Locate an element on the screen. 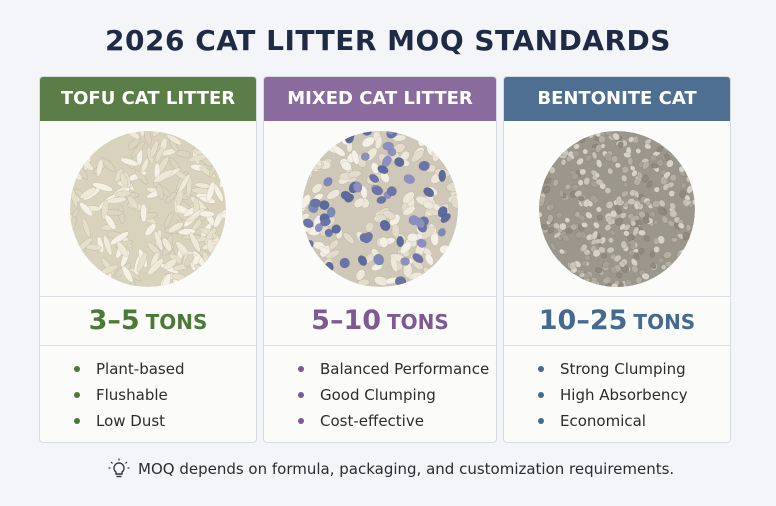 The width and height of the screenshot is (776, 506). feature-text: High Absorbency is located at coordinates (624, 395).